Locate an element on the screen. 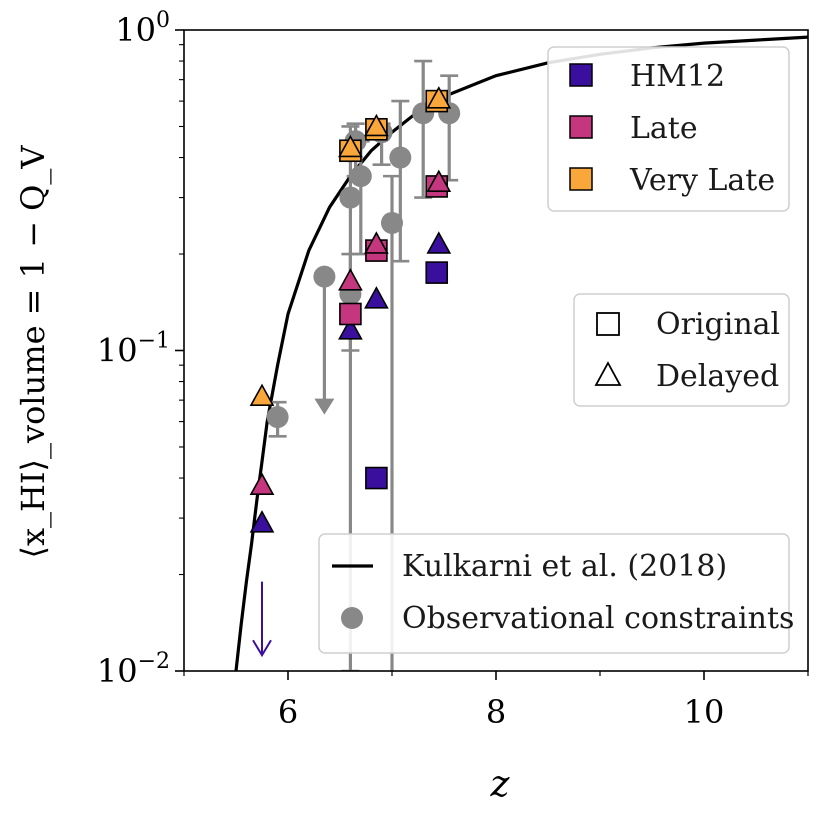  legend-models-box is located at coordinates (668, 129).